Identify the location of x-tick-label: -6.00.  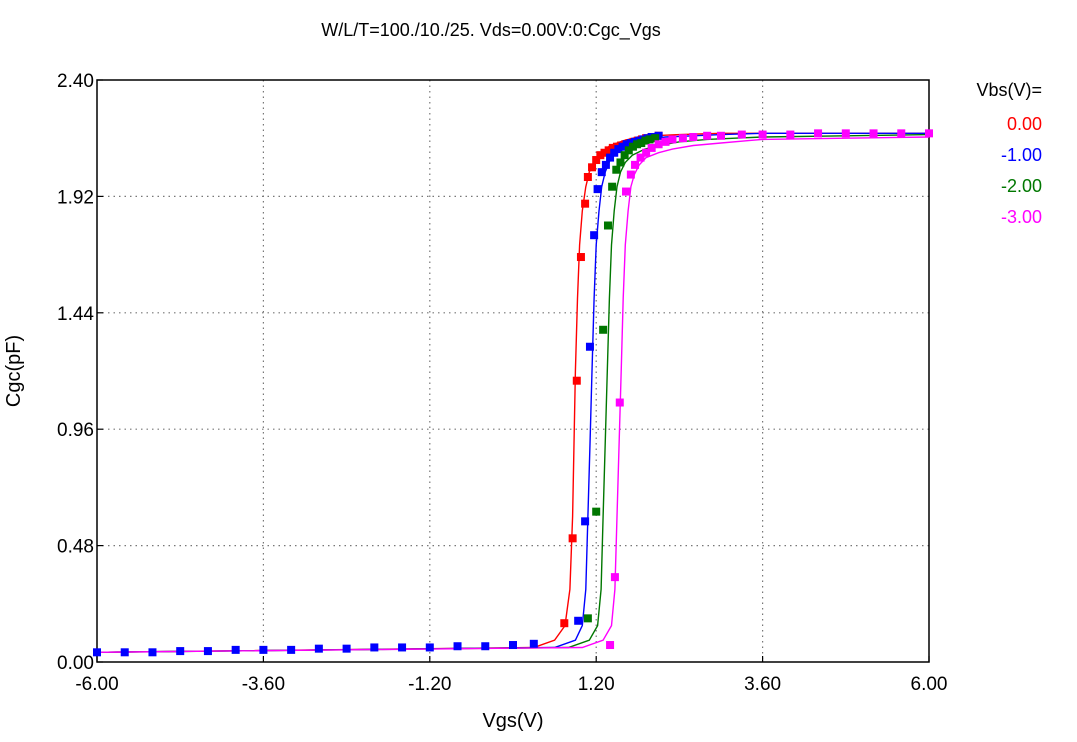
(96, 684).